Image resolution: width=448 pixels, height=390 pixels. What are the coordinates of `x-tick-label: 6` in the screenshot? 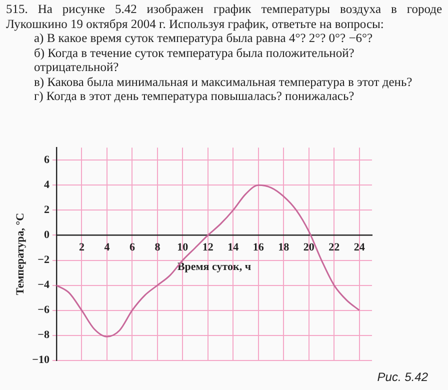 It's located at (132, 248).